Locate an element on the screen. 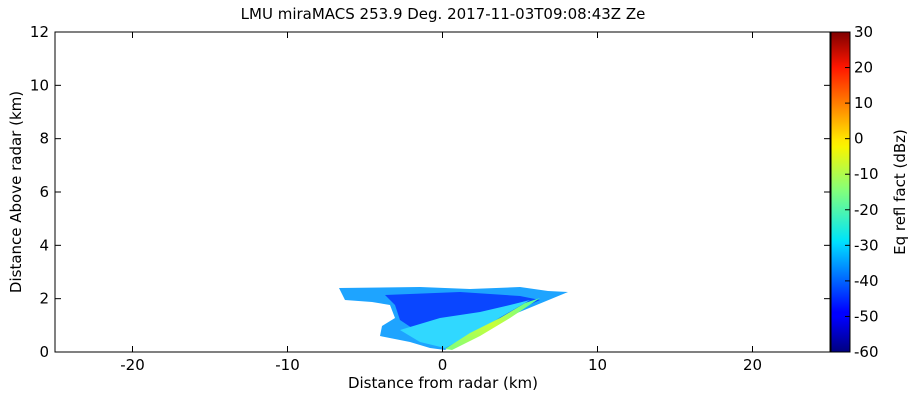  x-tick-label: 20 is located at coordinates (752, 365).